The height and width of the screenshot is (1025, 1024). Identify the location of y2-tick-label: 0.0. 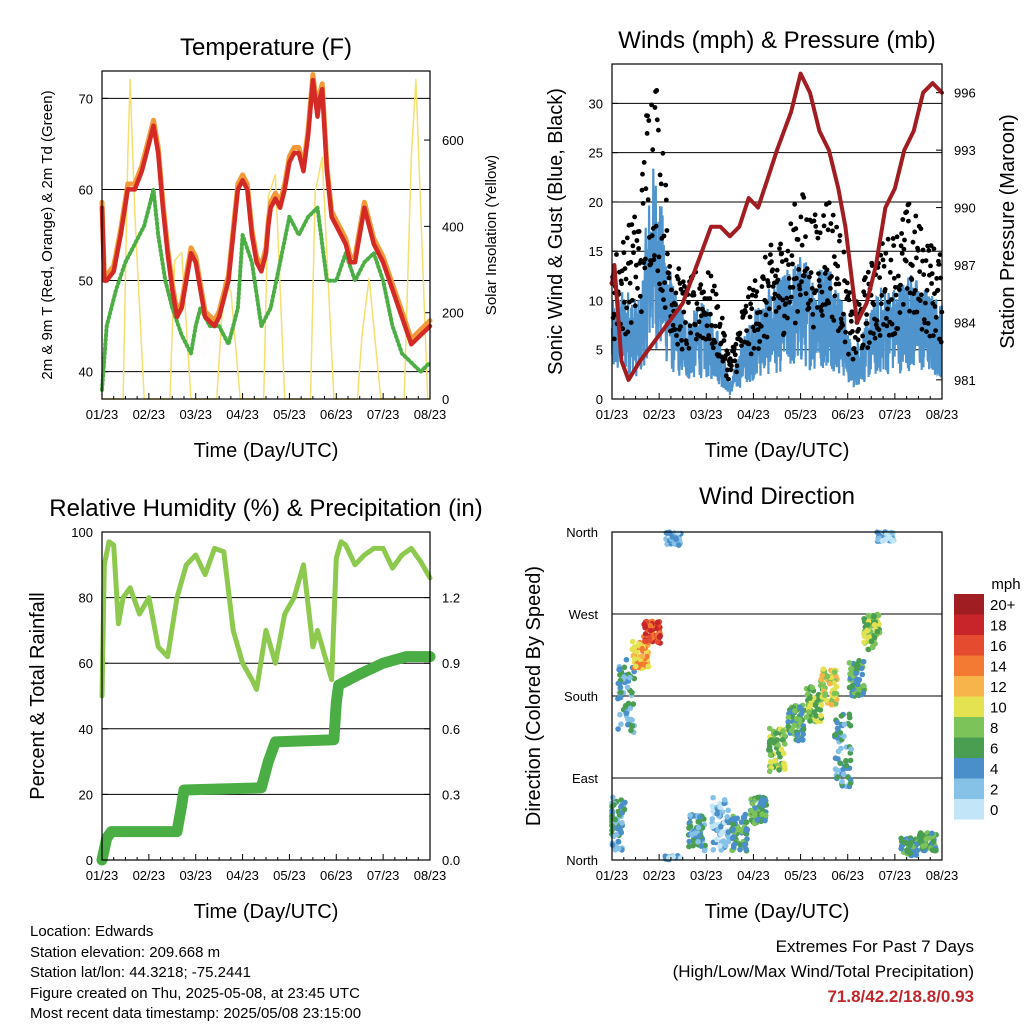
(451, 860).